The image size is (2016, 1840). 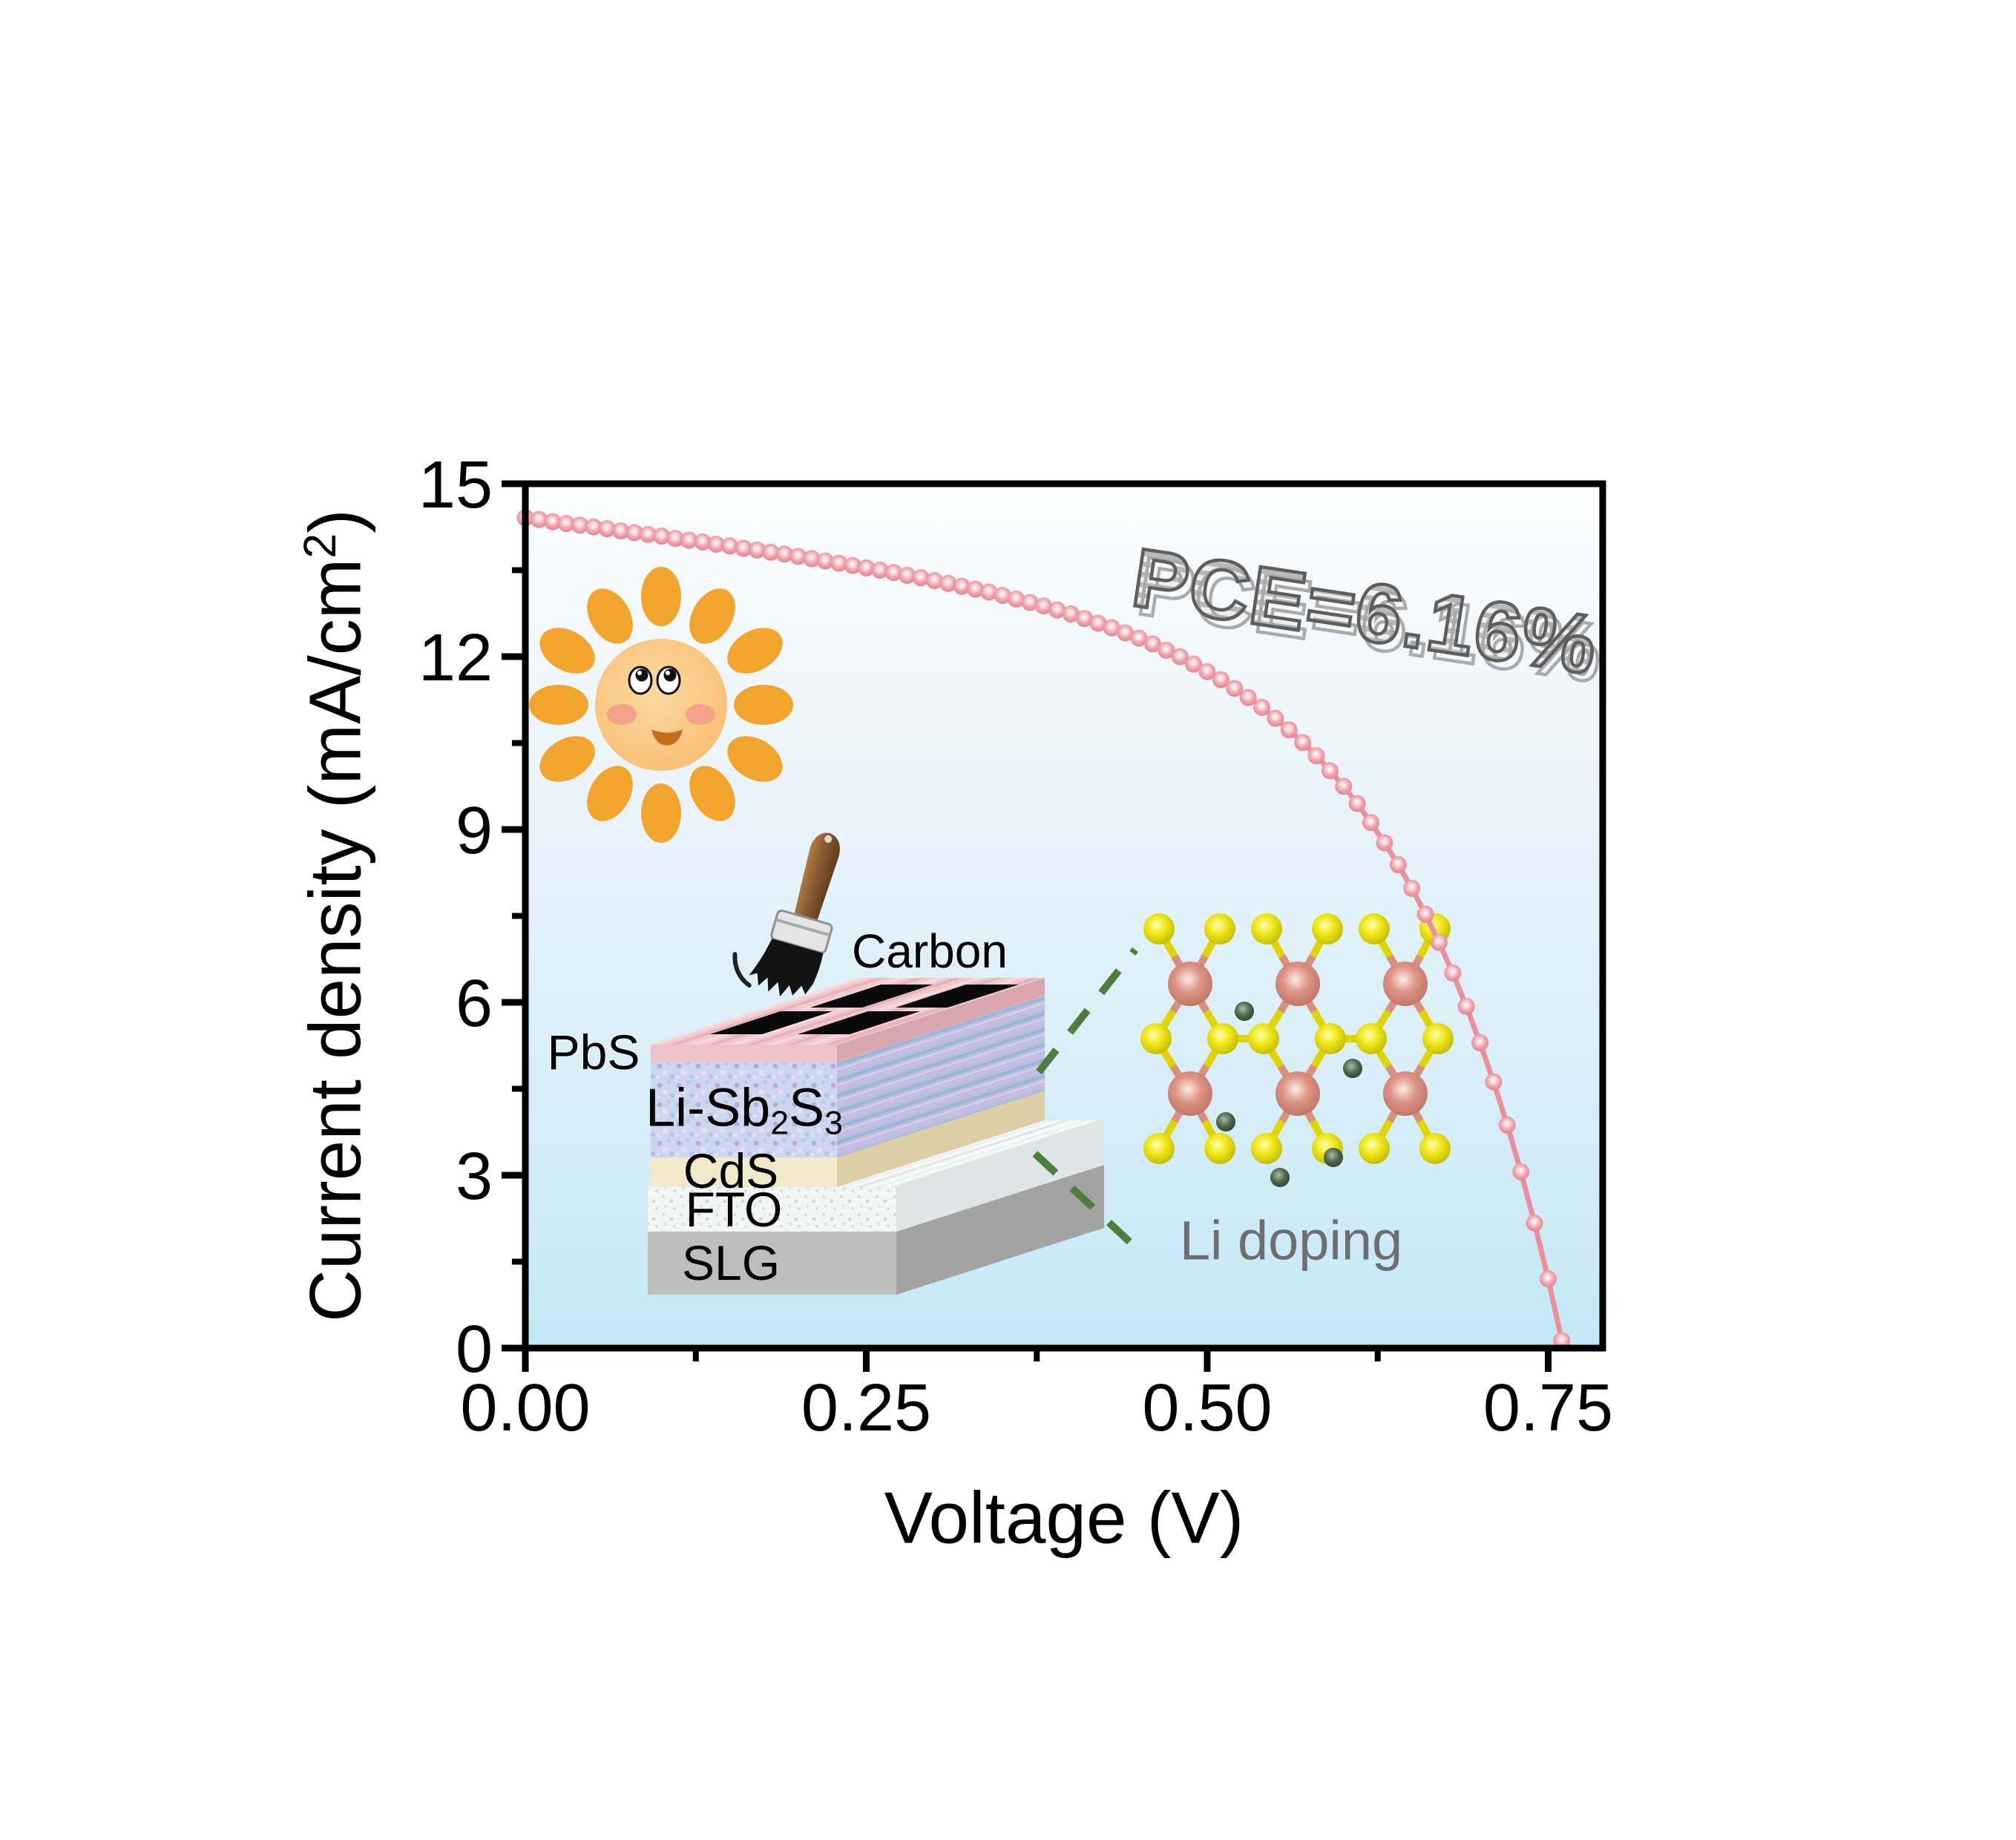 I want to click on paint-brush-icon, so click(x=786, y=914).